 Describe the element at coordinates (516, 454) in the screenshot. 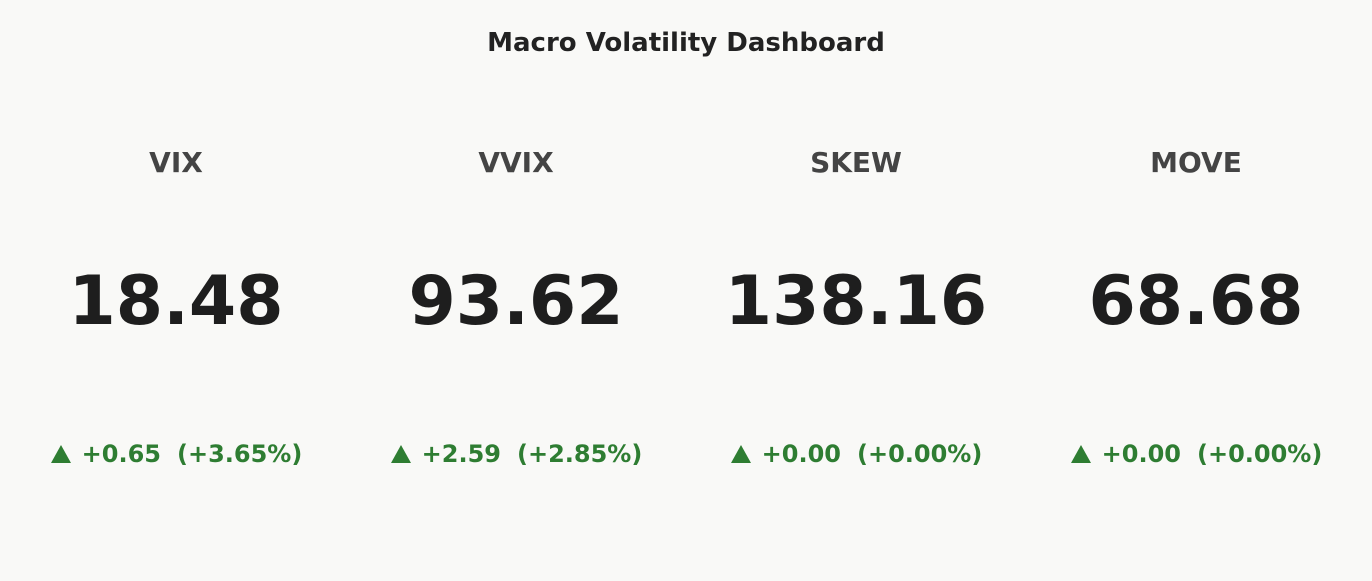

I see `indicator-delta: +2.59 (+2.85%)` at that location.